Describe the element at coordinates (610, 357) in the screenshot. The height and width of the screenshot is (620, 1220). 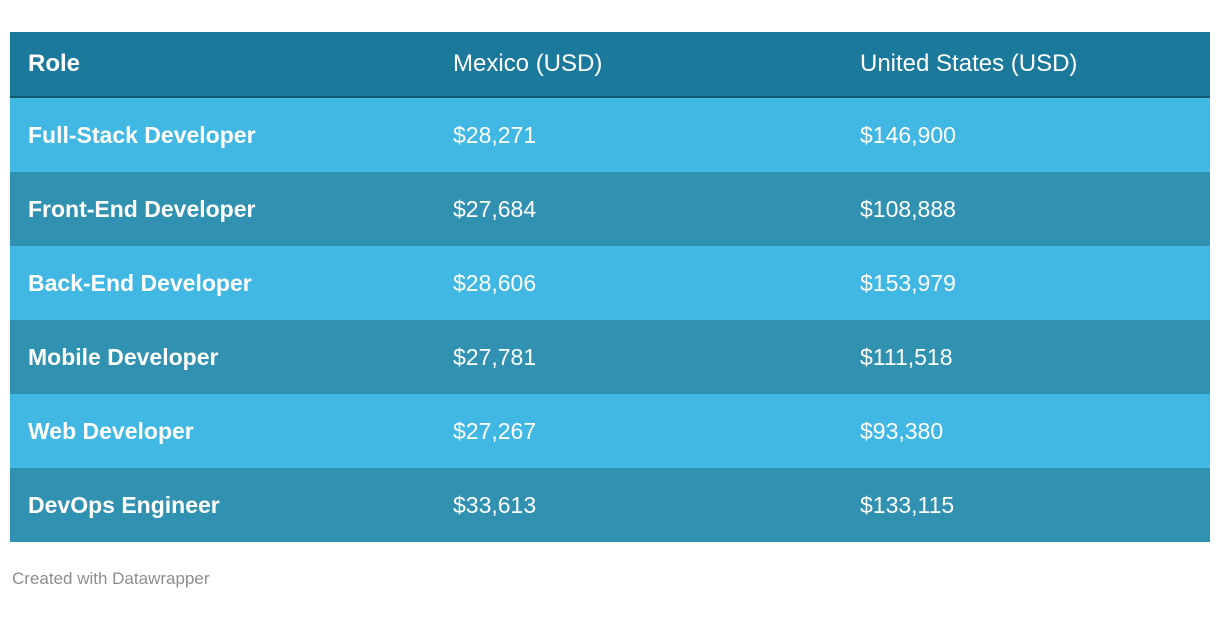
I see `table-row: Mobile Developer $27,781 $111,518` at that location.